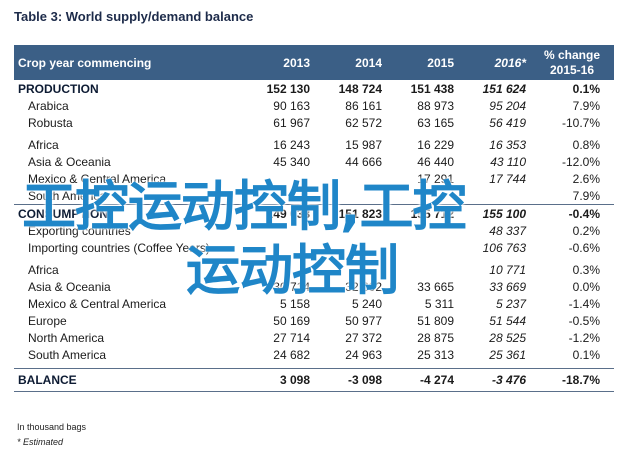 This screenshot has width=640, height=459. I want to click on value-cell: 43 110, so click(508, 161).